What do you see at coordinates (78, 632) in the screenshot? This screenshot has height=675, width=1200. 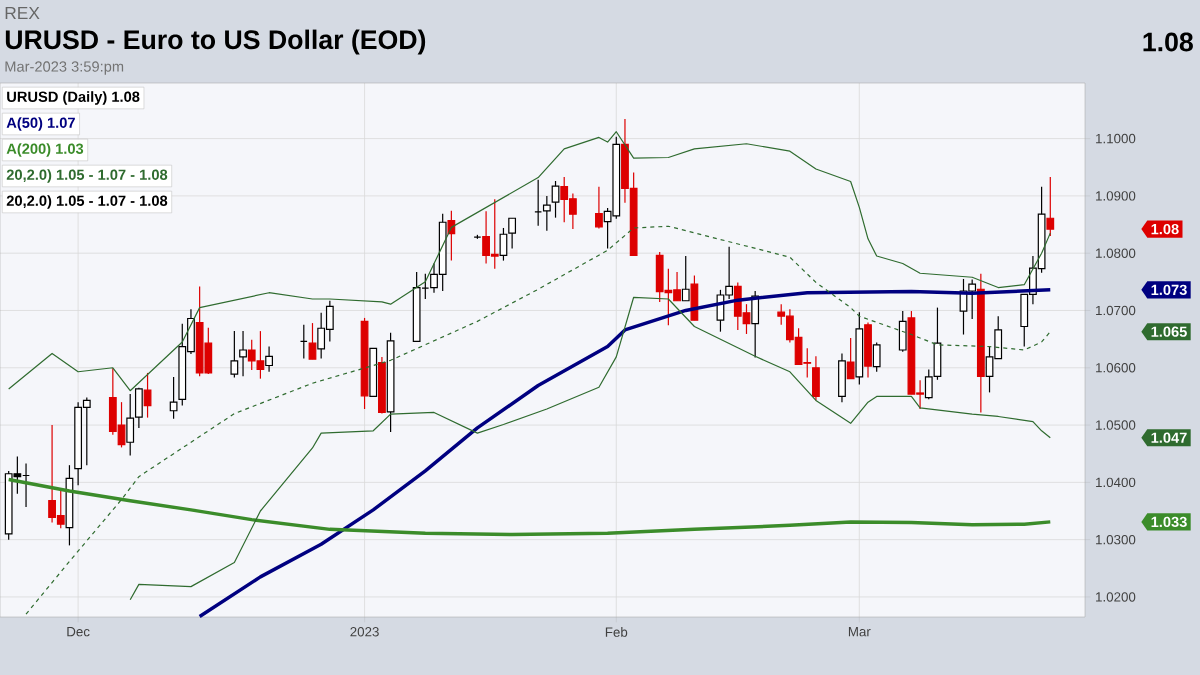 I see `x-tick-label: Dec` at bounding box center [78, 632].